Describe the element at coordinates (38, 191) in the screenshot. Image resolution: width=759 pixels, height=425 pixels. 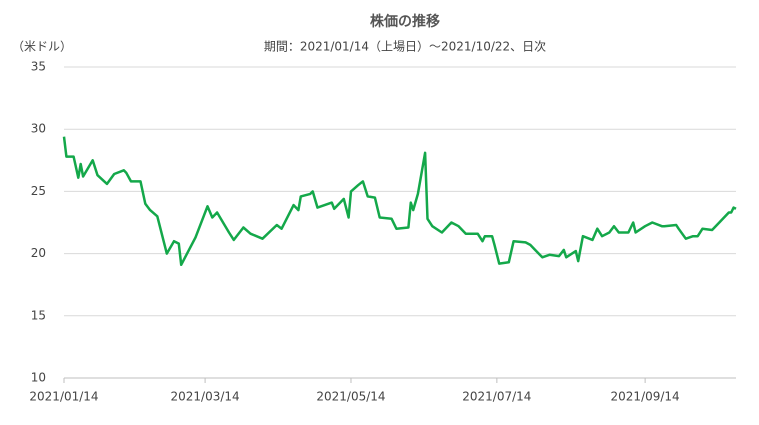
I see `y-tick-label: 25` at that location.